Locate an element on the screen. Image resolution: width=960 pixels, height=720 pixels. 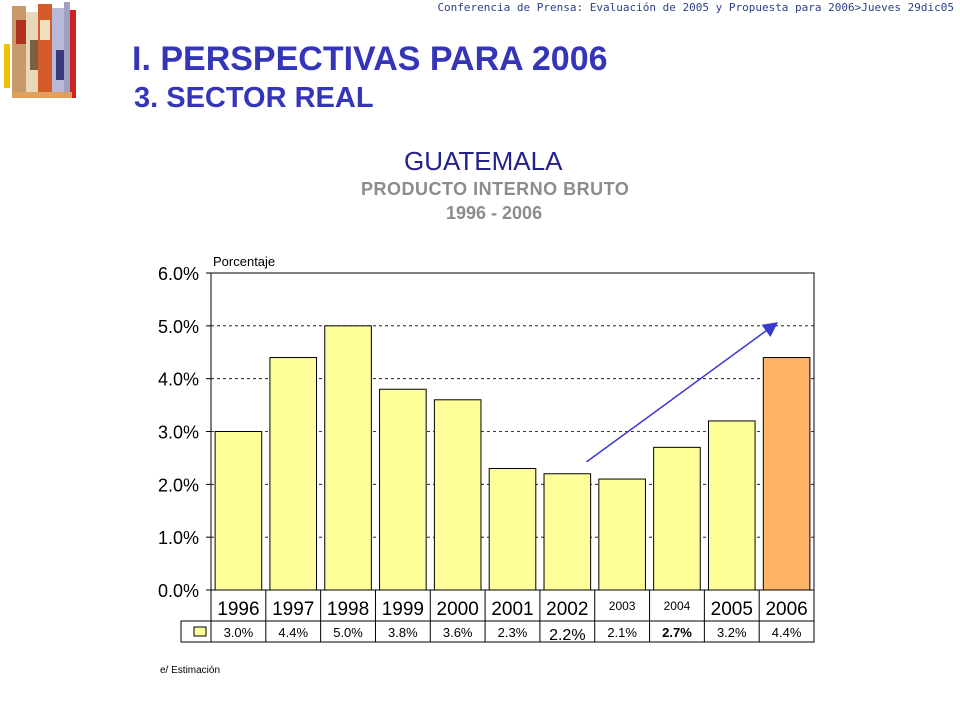
data-label: 3.8% is located at coordinates (403, 632).